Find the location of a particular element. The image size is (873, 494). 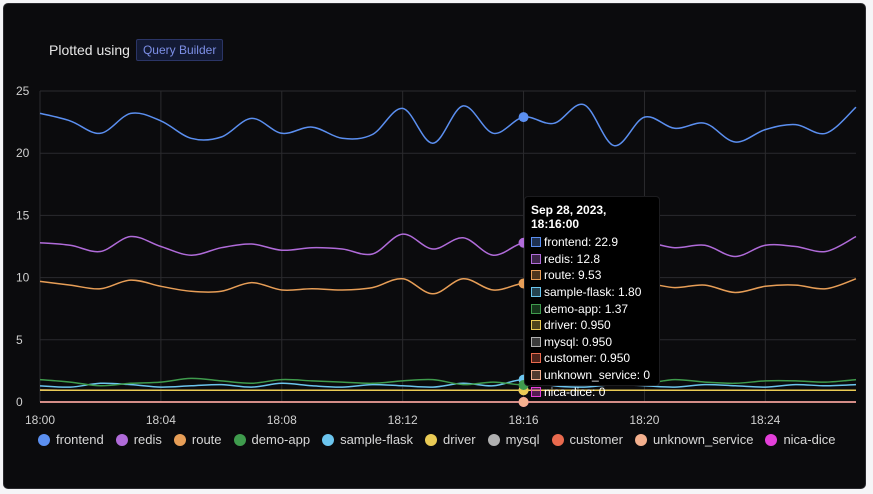

legend-item-route: route is located at coordinates (197, 439).